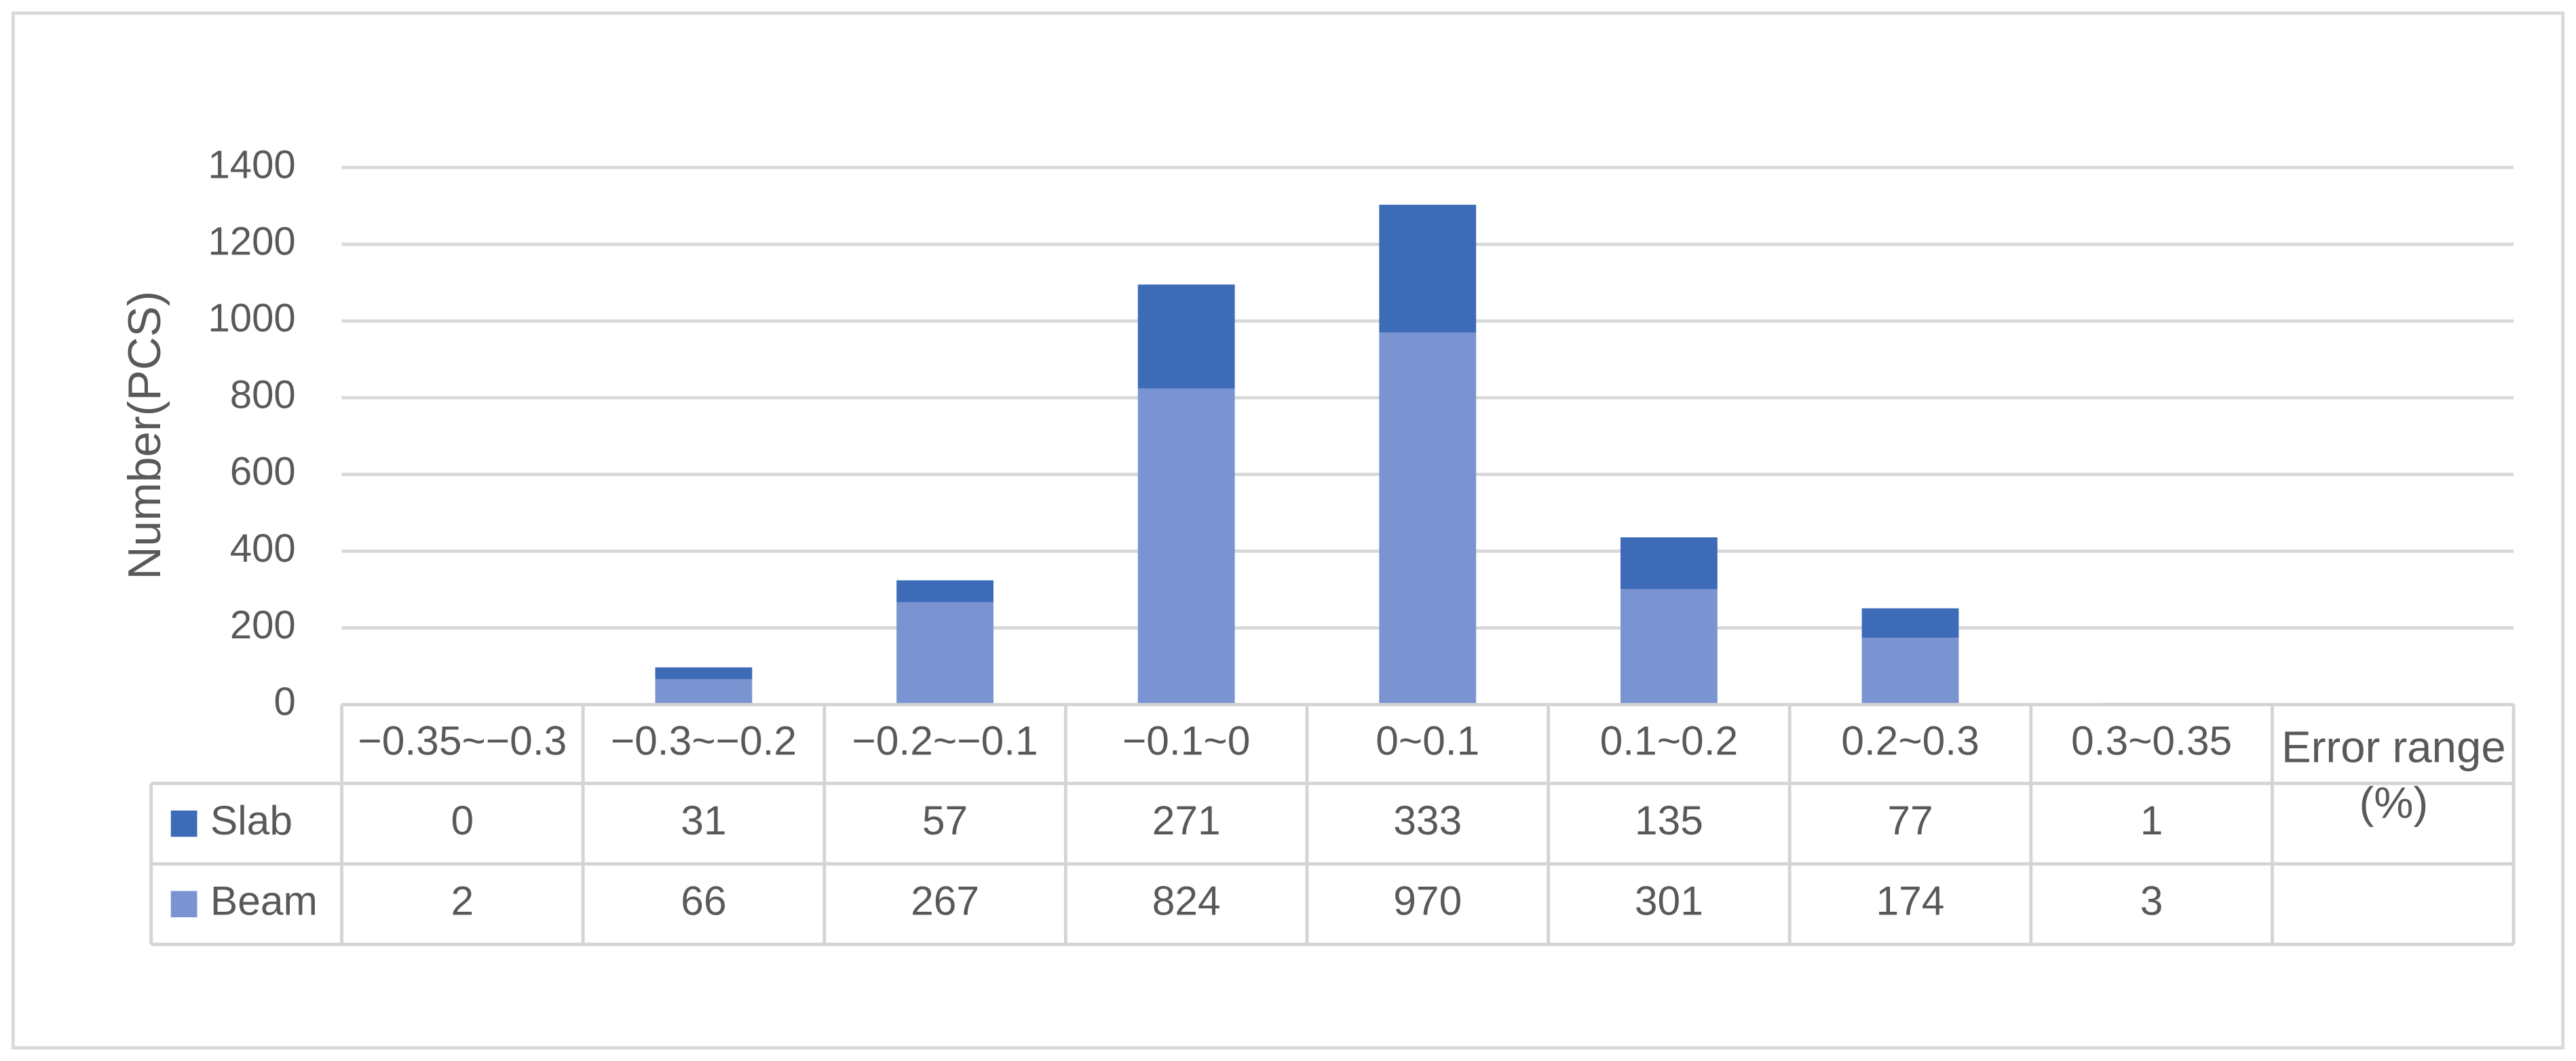 This screenshot has height=1061, width=2576. I want to click on x-tick-label: −0.35~−0.3, so click(462, 741).